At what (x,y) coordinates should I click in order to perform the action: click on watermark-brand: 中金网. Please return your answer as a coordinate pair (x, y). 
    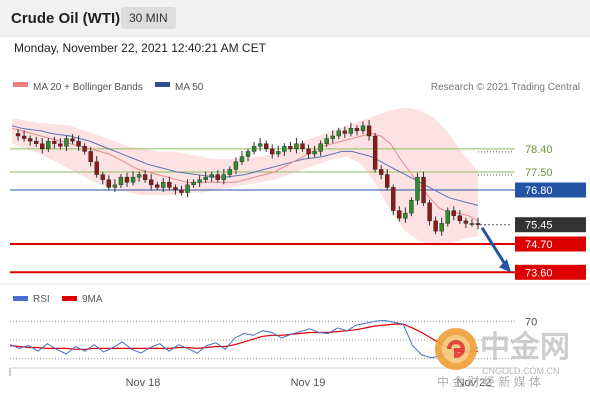
    Looking at the image, I should click on (525, 347).